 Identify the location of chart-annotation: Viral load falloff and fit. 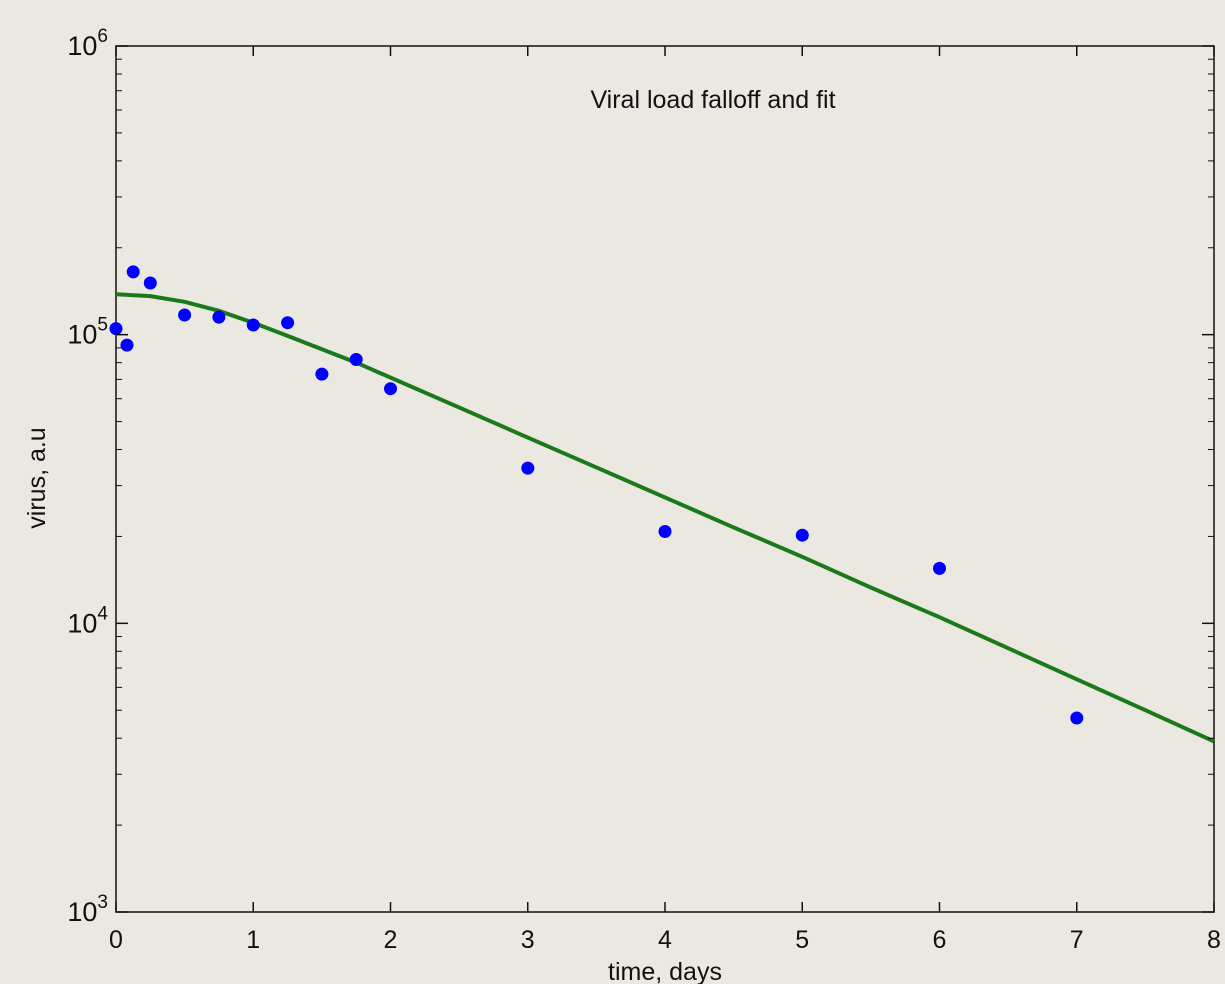
(712, 100).